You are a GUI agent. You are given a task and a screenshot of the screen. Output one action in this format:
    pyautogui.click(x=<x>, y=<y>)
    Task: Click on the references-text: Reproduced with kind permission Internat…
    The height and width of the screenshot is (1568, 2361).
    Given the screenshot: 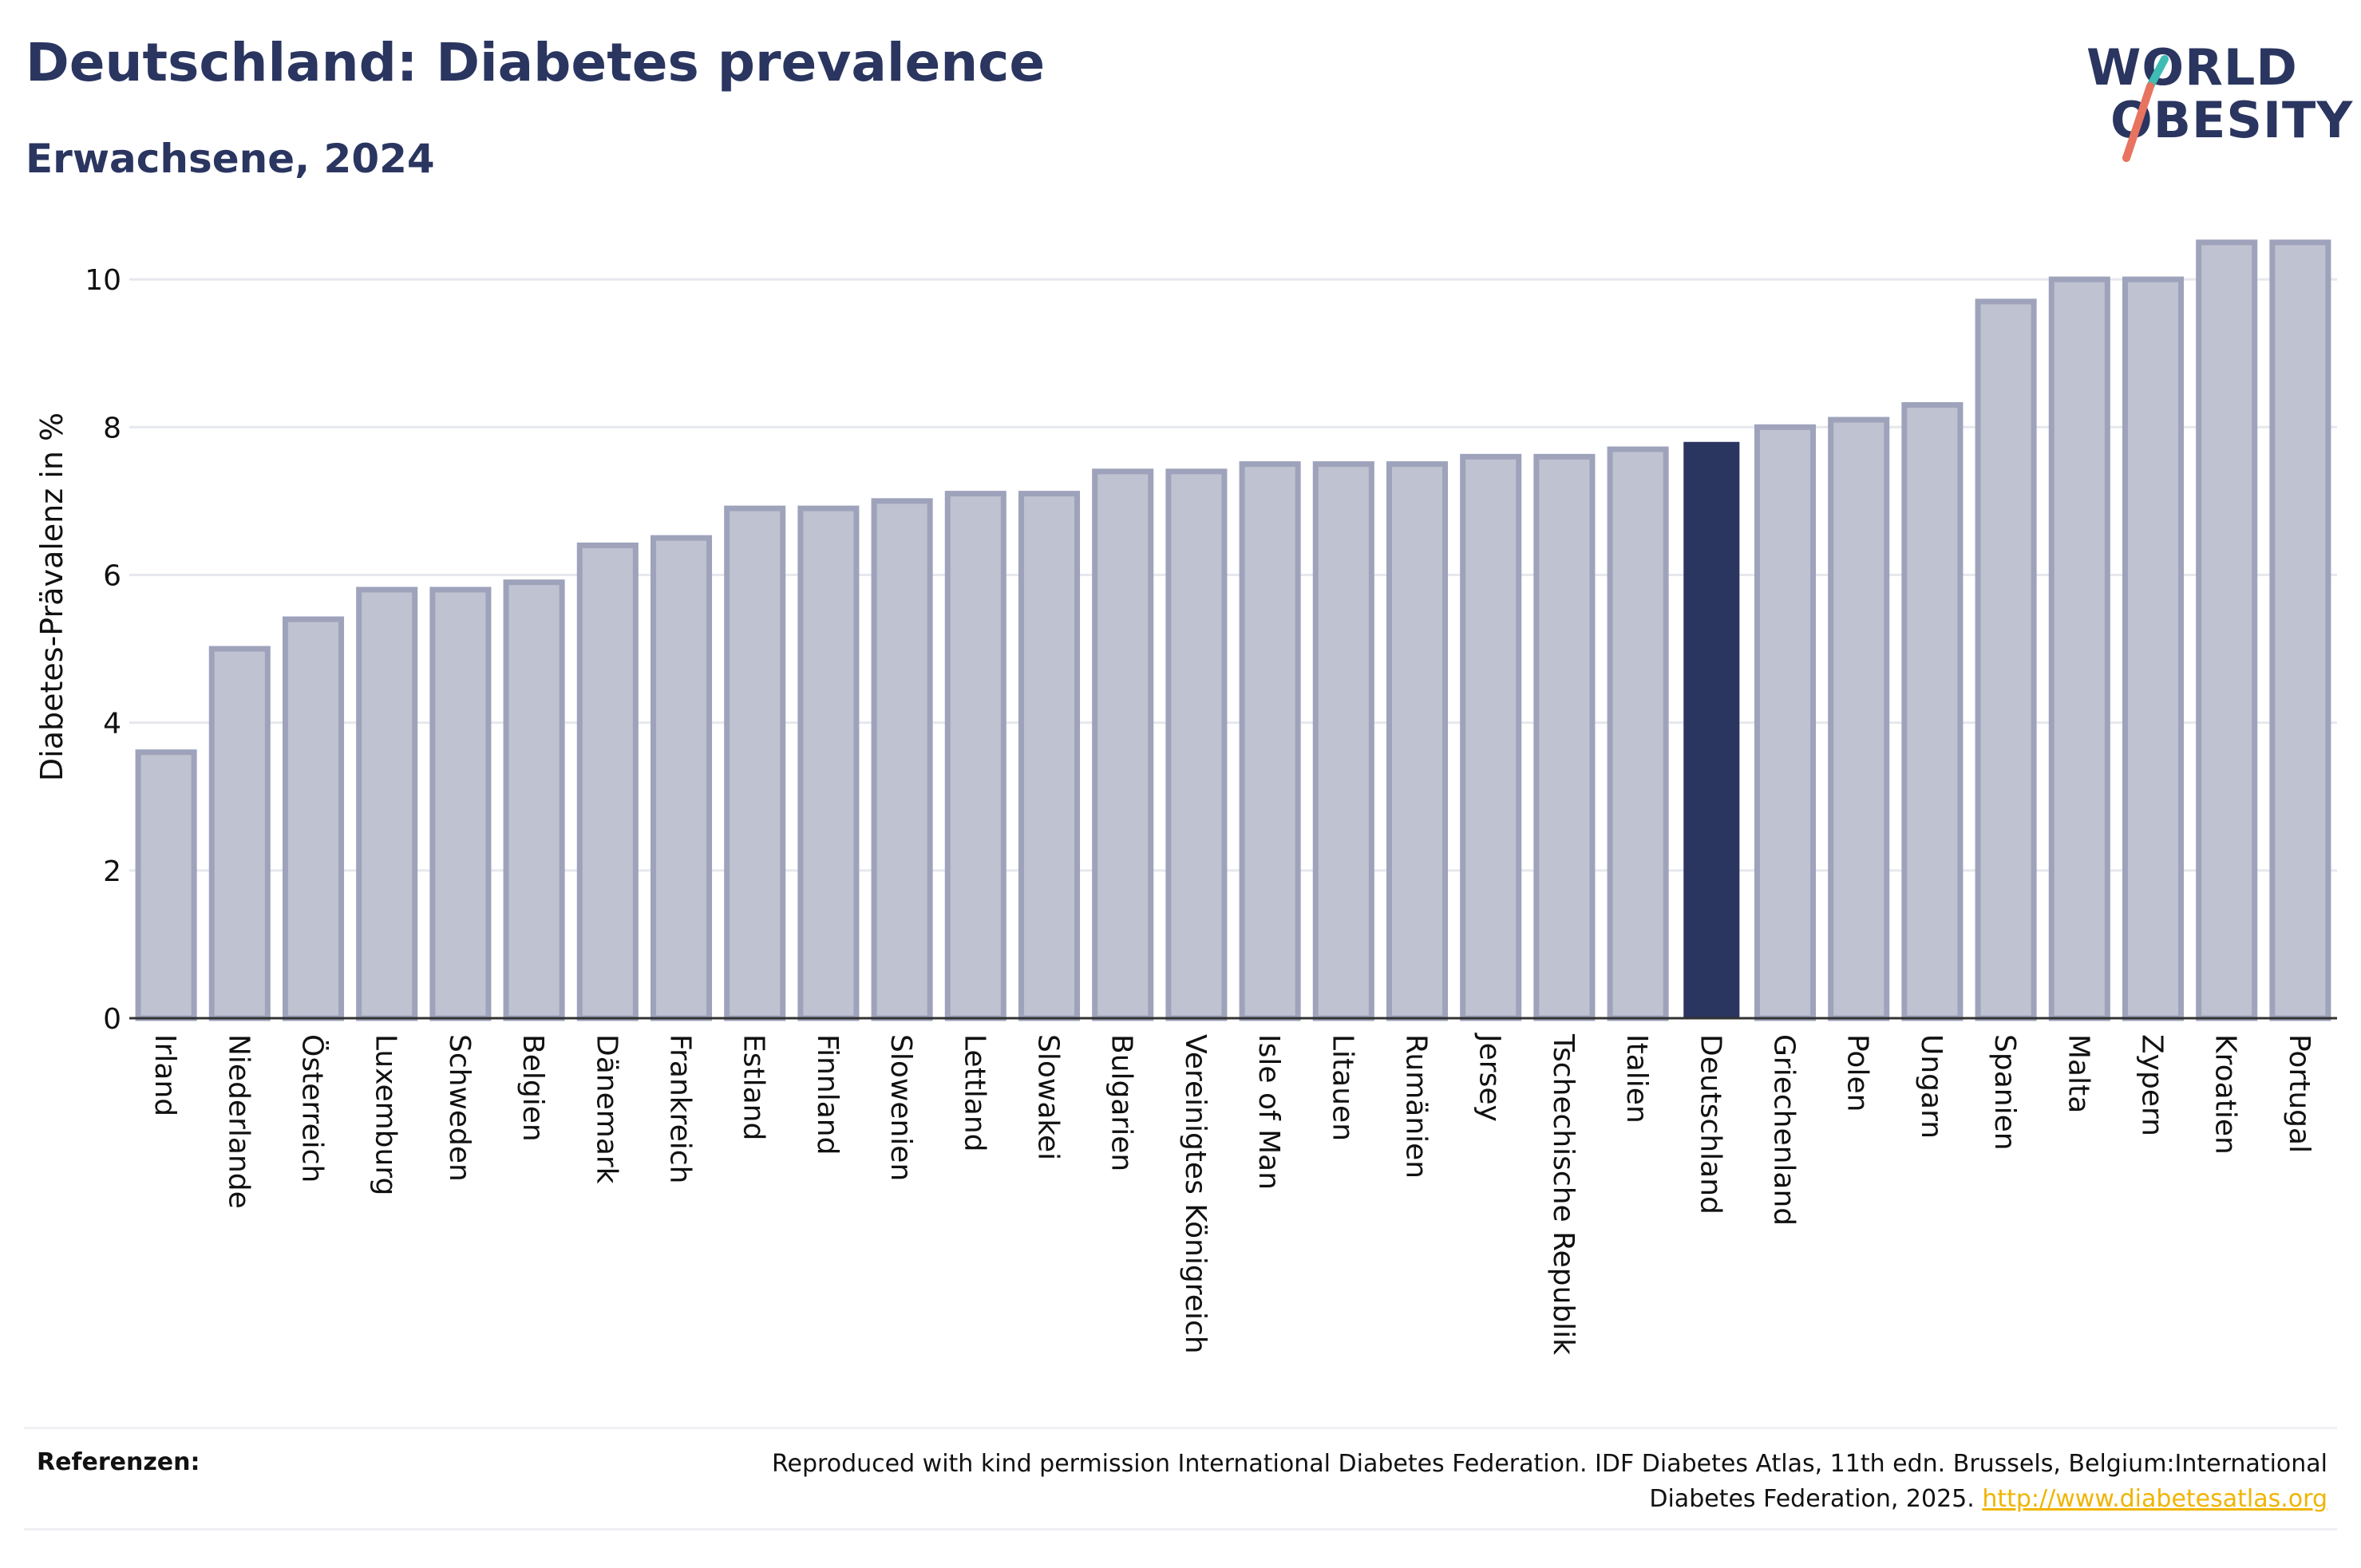 What is the action you would take?
    pyautogui.click(x=1509, y=1482)
    